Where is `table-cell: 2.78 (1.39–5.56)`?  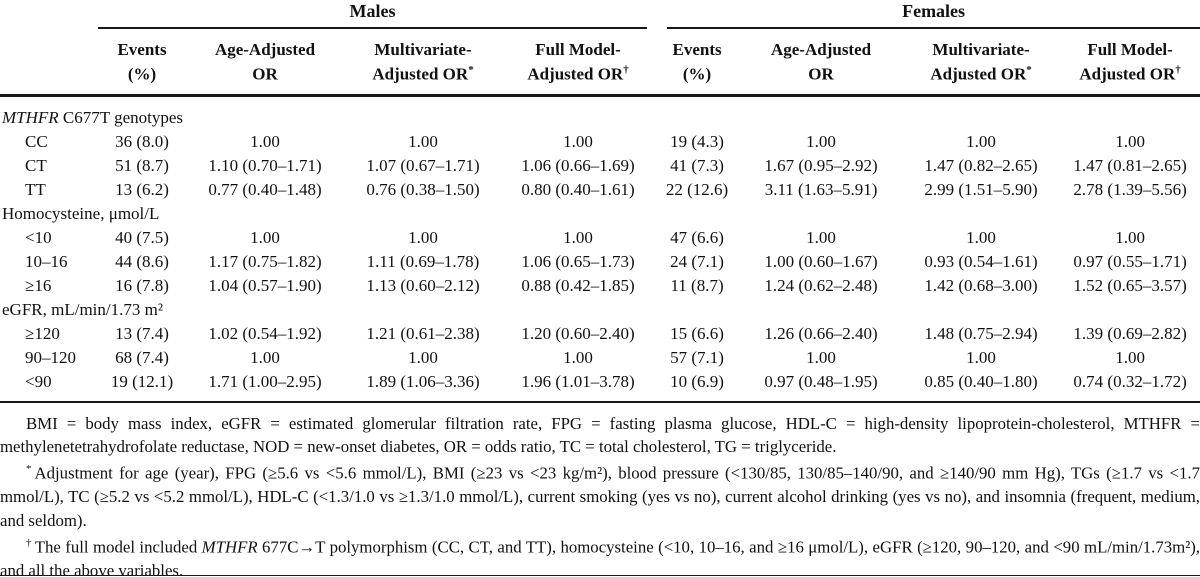
table-cell: 2.78 (1.39–5.56) is located at coordinates (1130, 189).